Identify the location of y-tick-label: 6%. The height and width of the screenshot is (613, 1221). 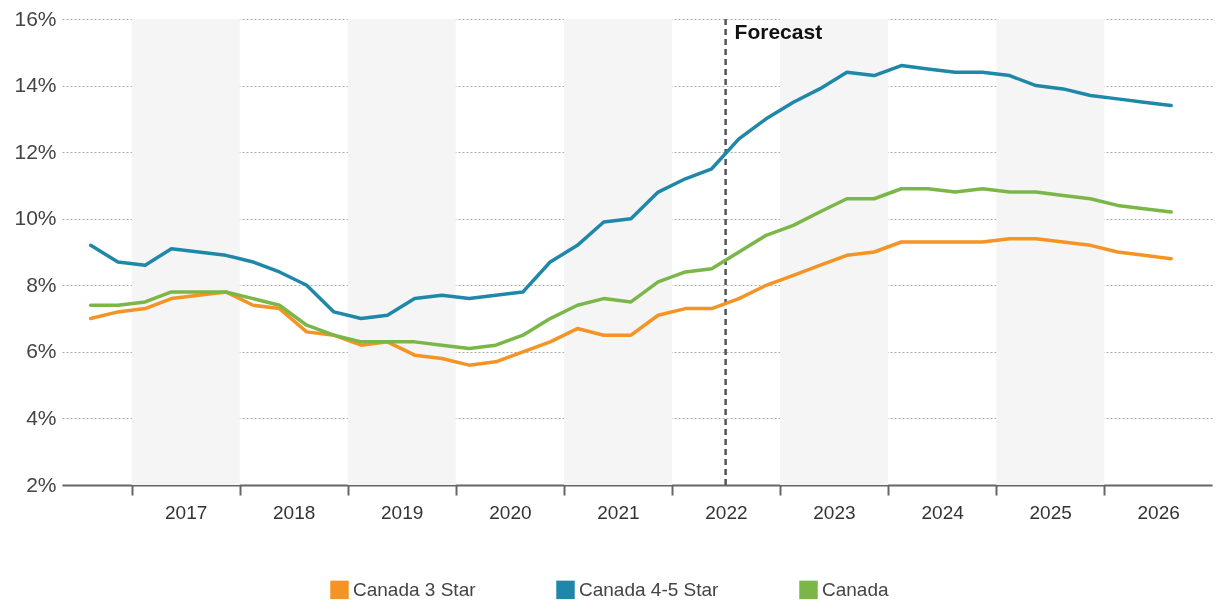
(41, 351).